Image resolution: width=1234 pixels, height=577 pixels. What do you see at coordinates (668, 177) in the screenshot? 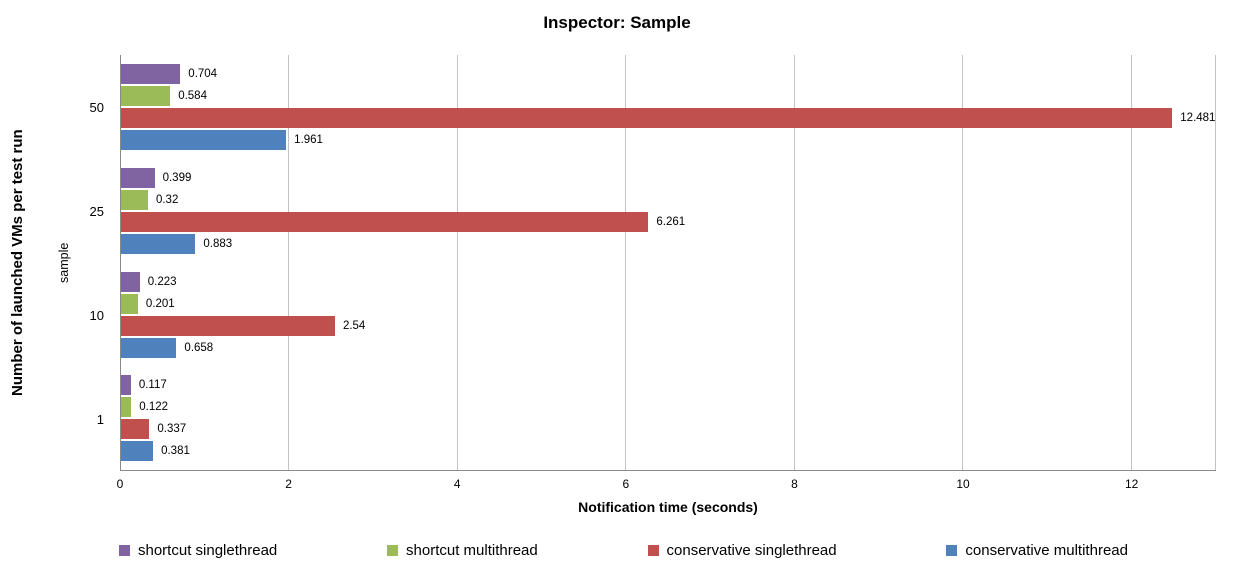
I see `bar-row: 0.399` at bounding box center [668, 177].